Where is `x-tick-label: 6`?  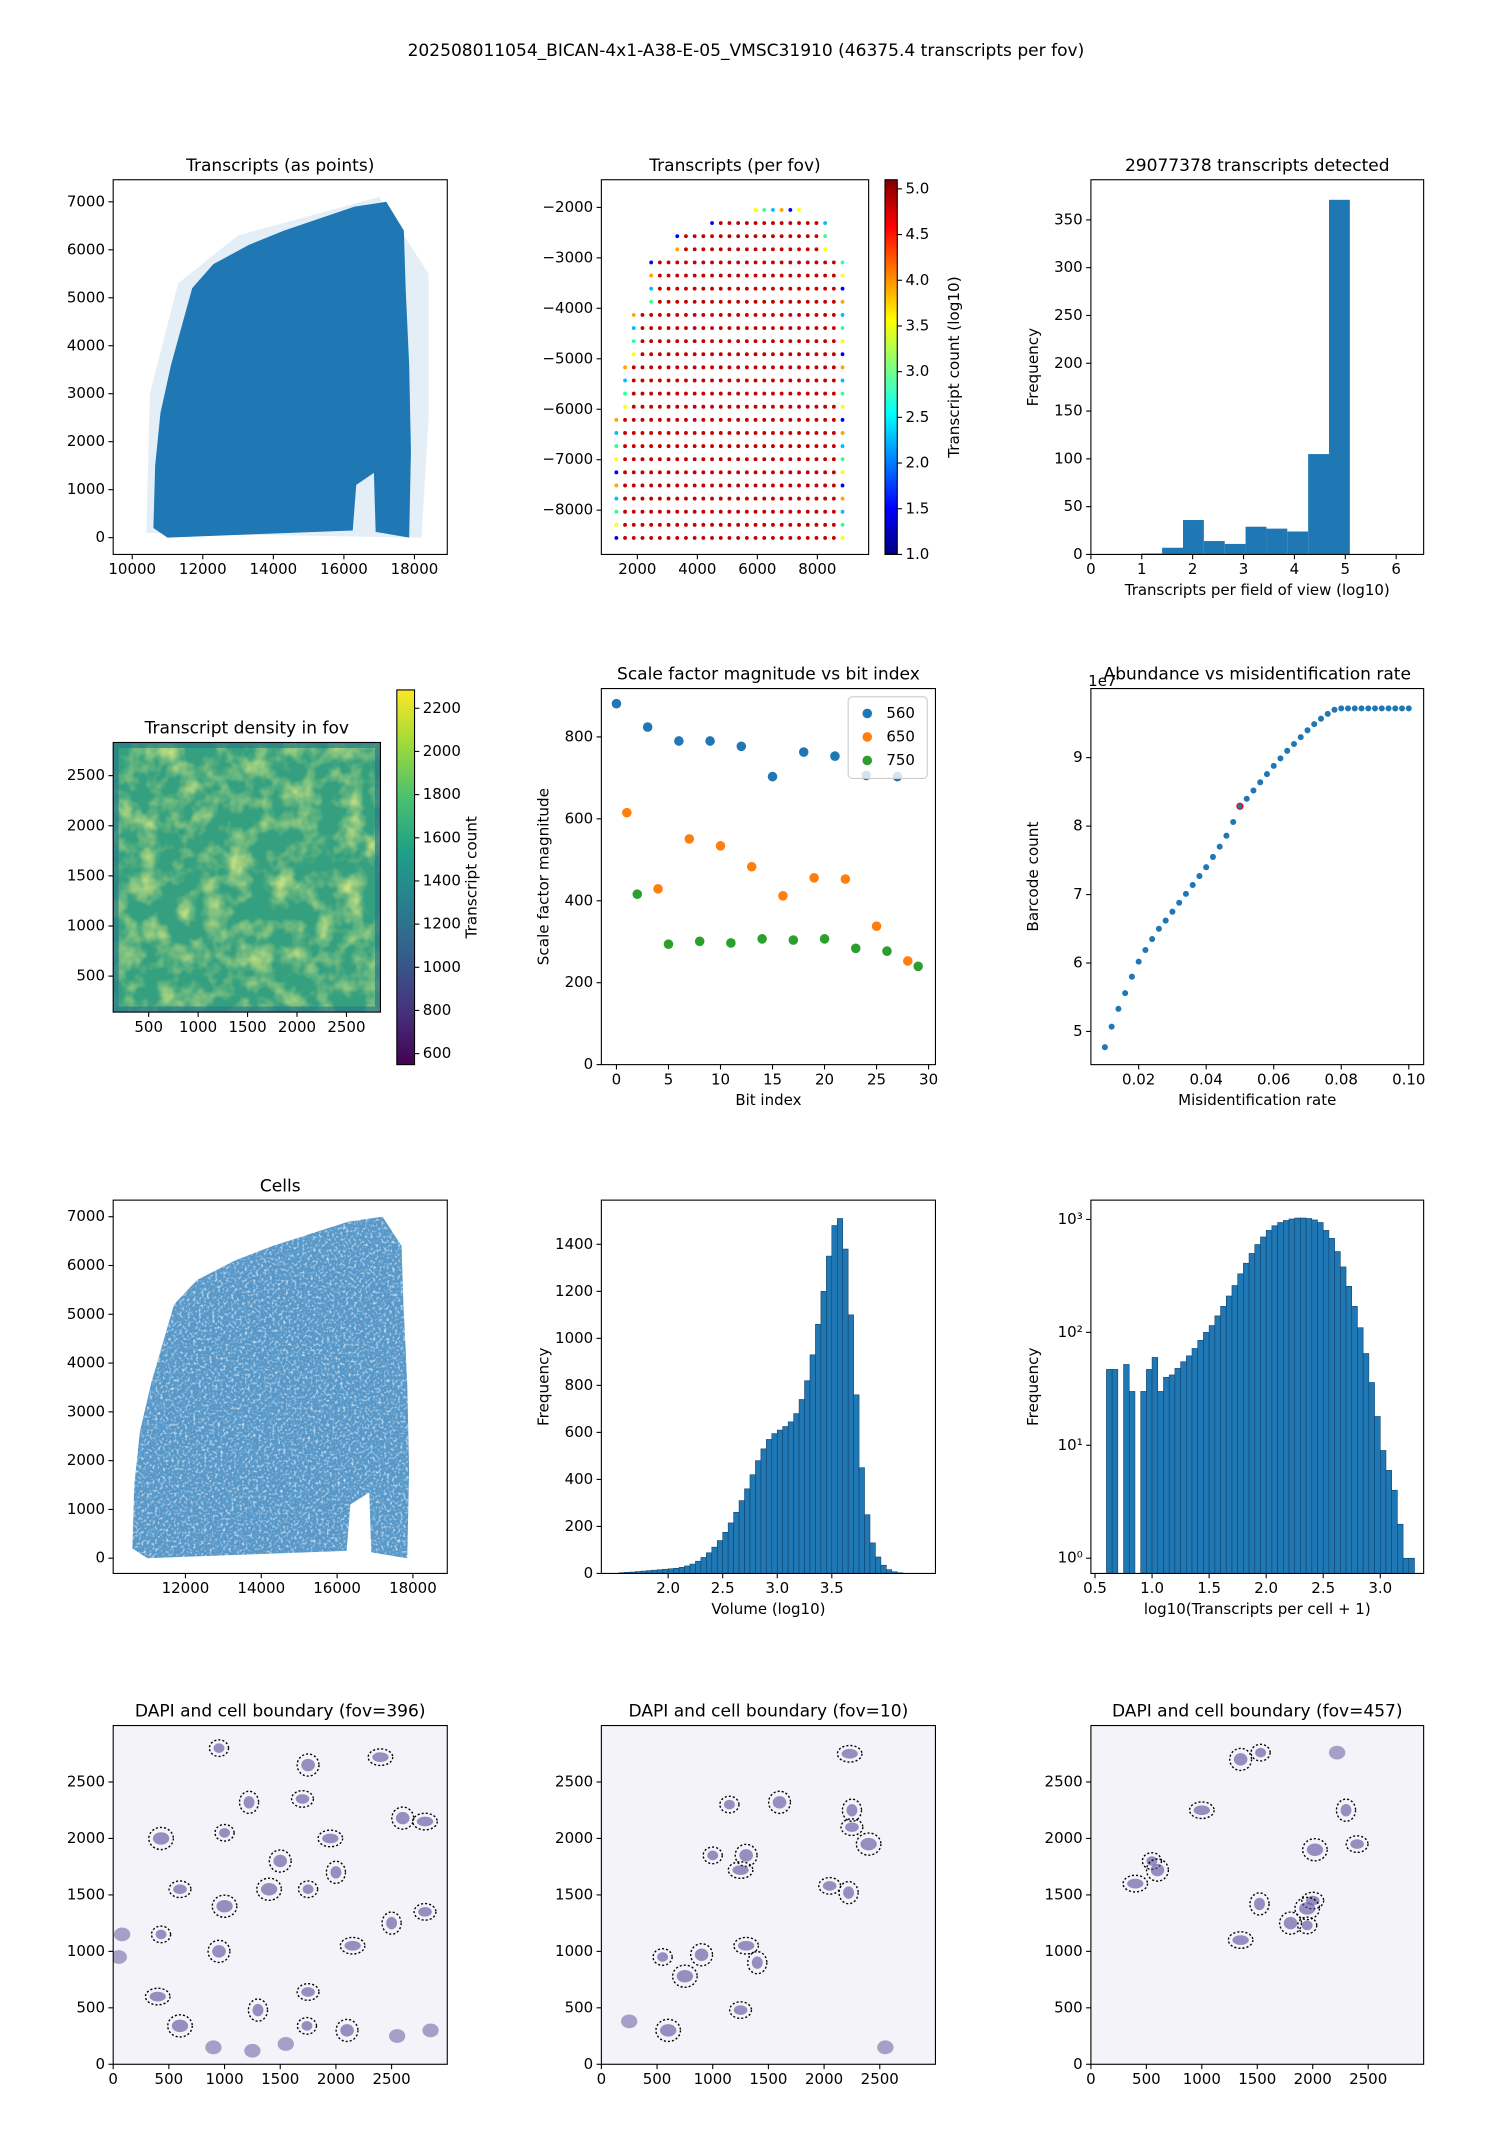 x-tick-label: 6 is located at coordinates (1396, 569).